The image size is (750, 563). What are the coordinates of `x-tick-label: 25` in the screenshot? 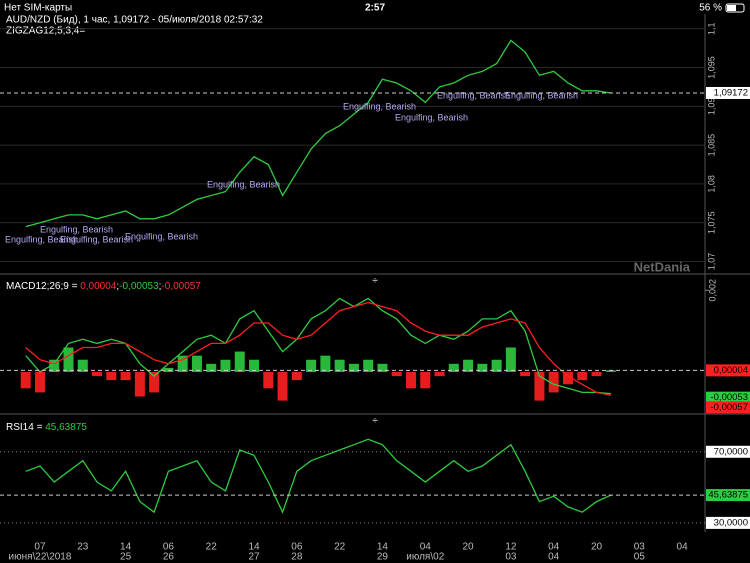 It's located at (126, 557).